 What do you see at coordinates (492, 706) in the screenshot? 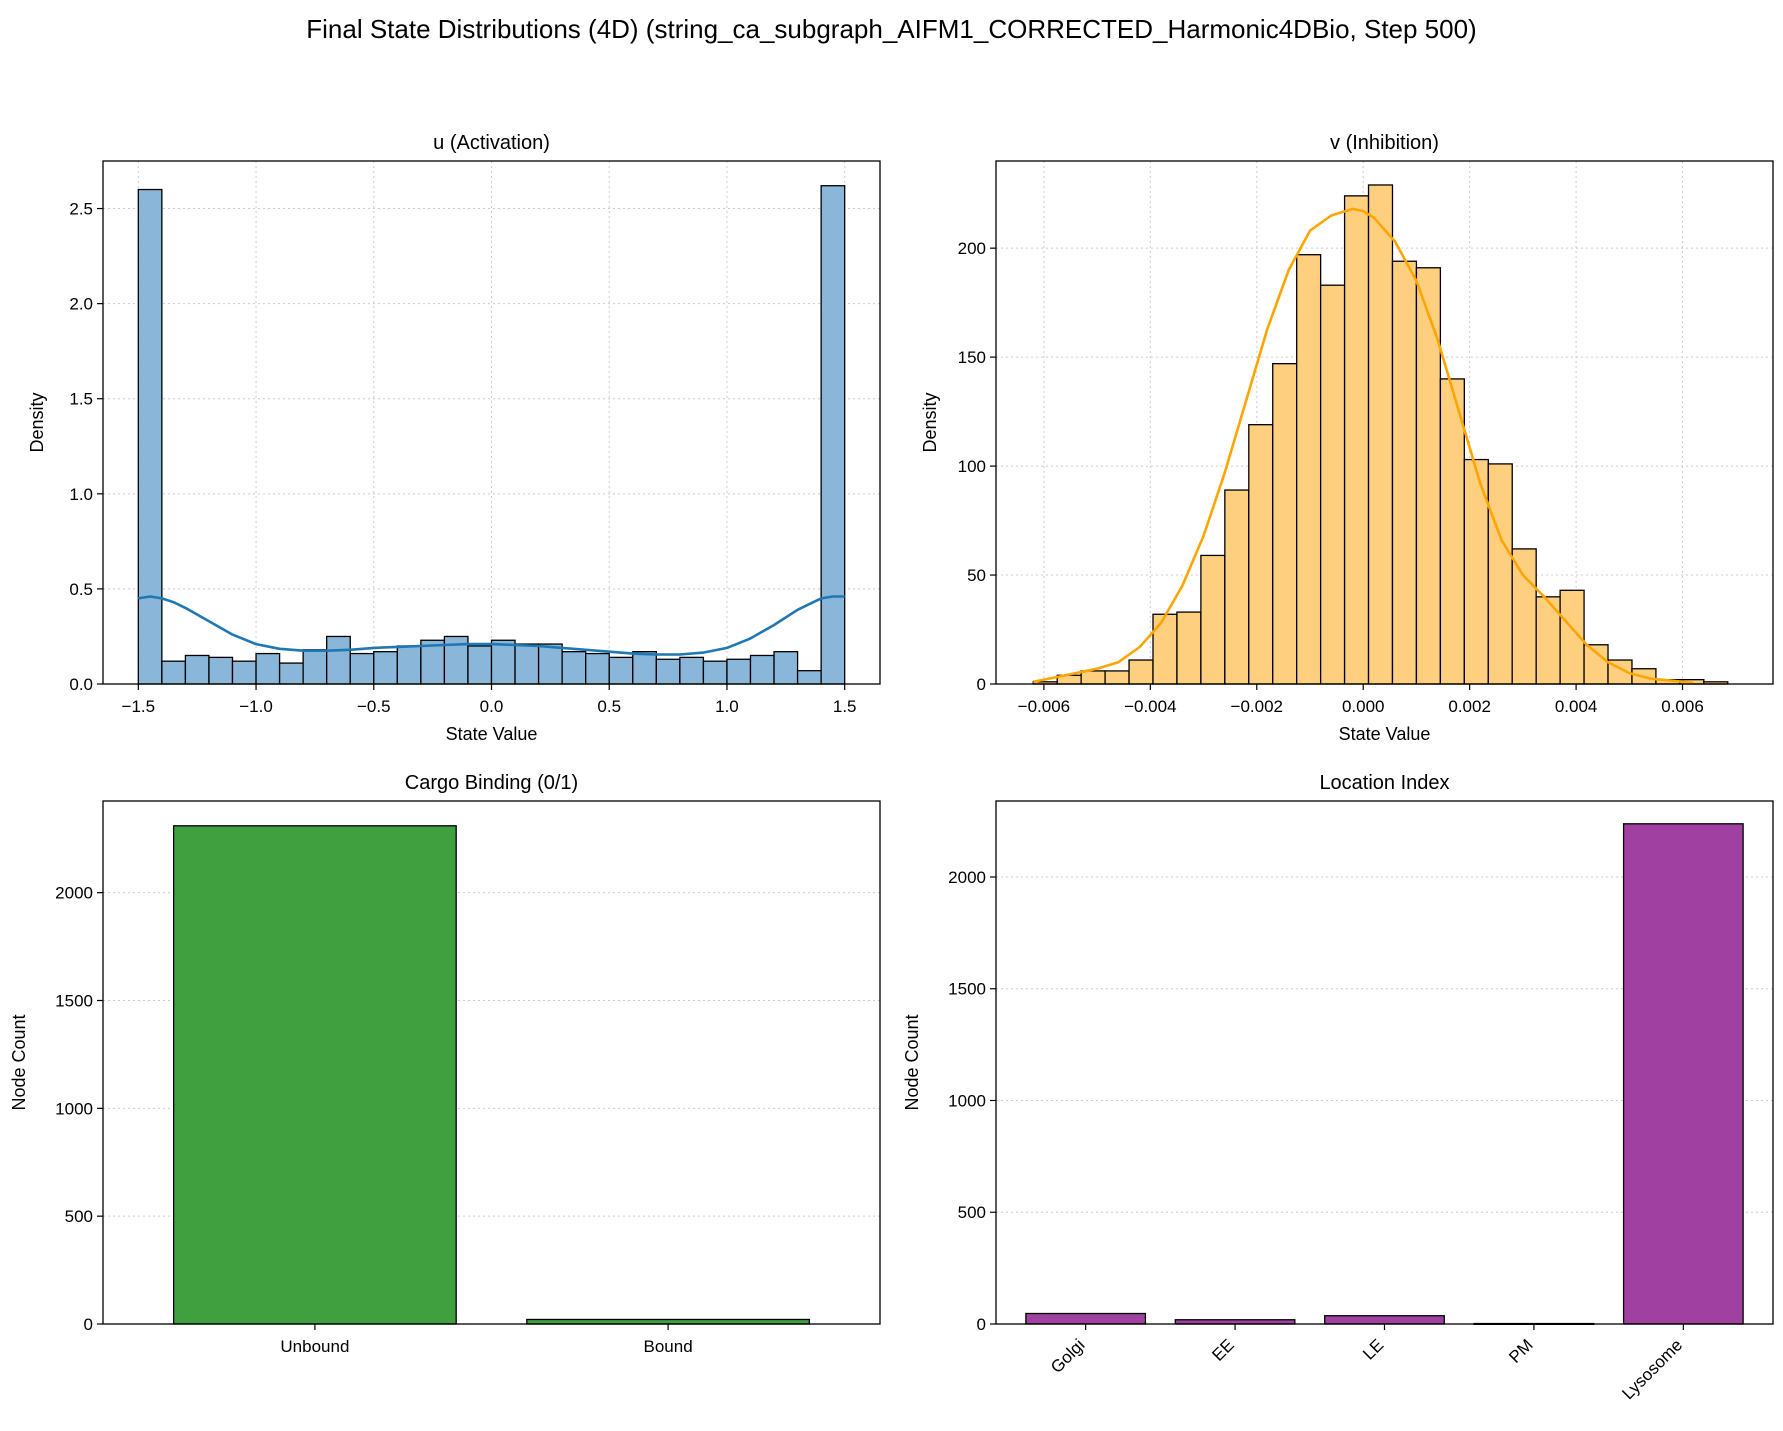
I see `x-tick-label: 0.0` at bounding box center [492, 706].